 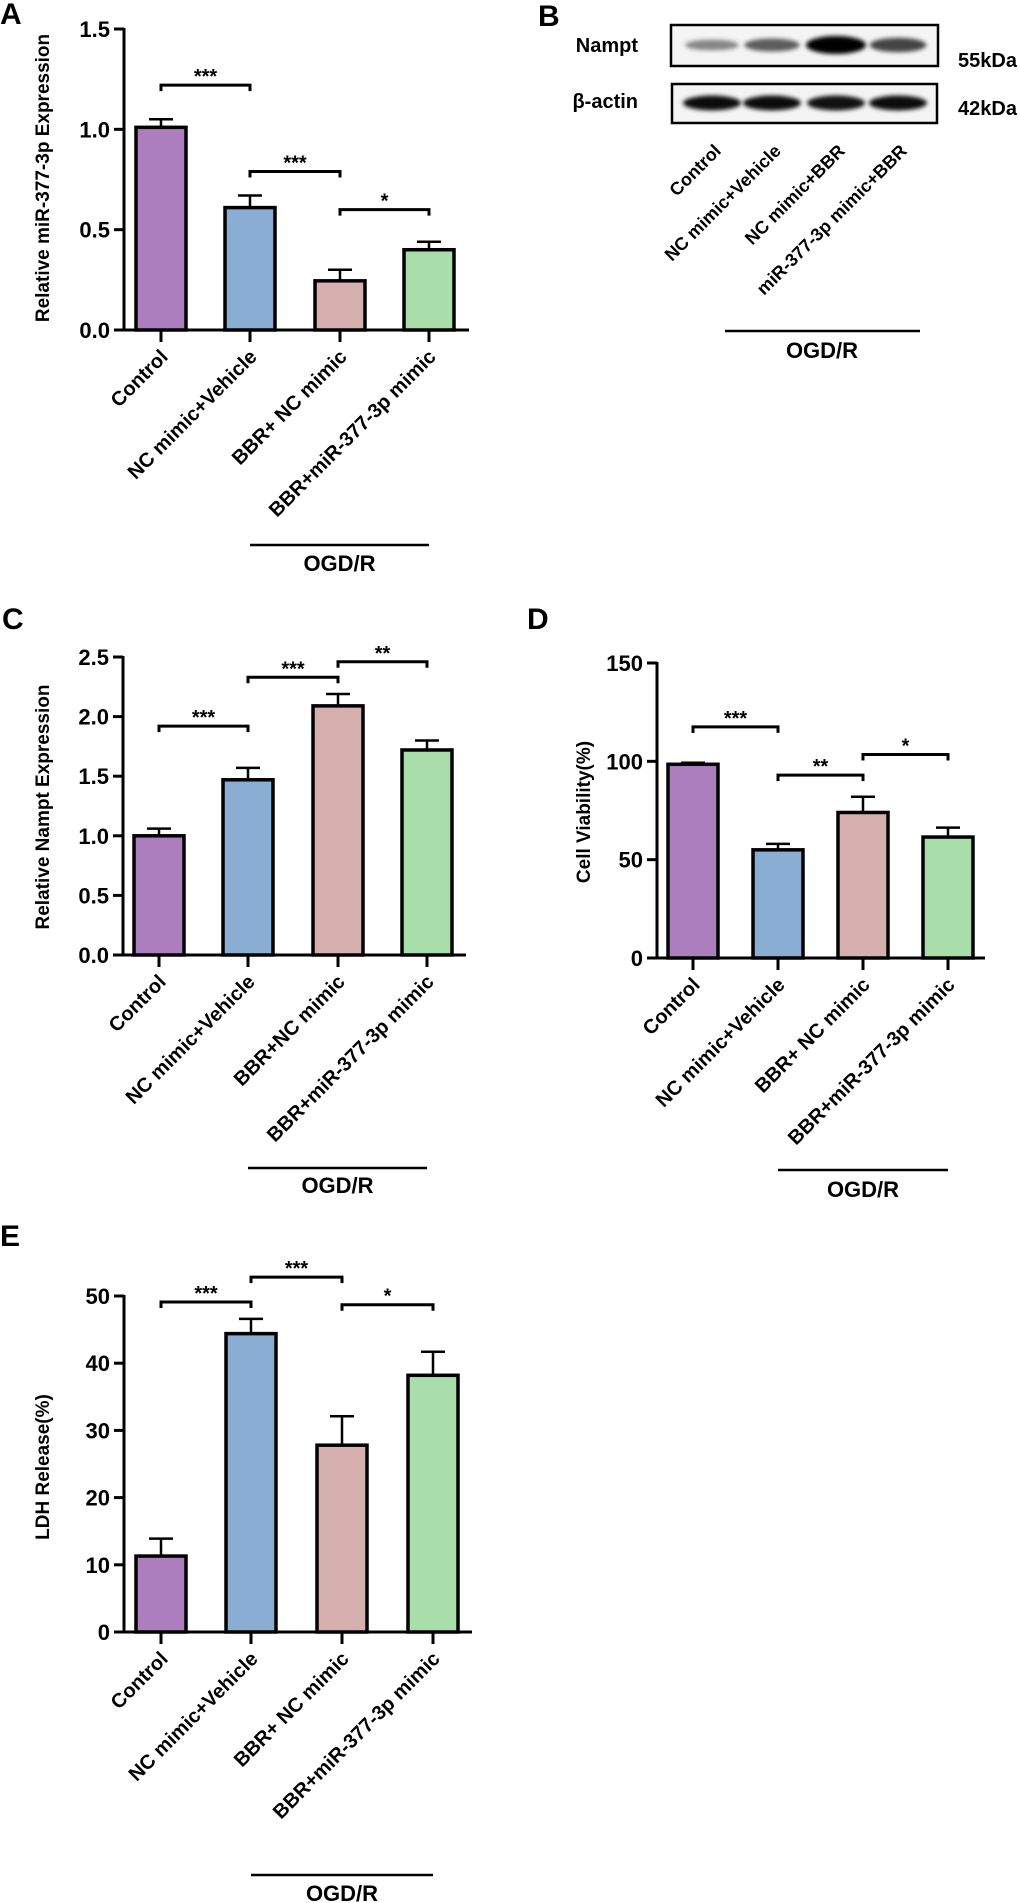 I want to click on y-tick-label: 20, so click(x=98, y=1498).